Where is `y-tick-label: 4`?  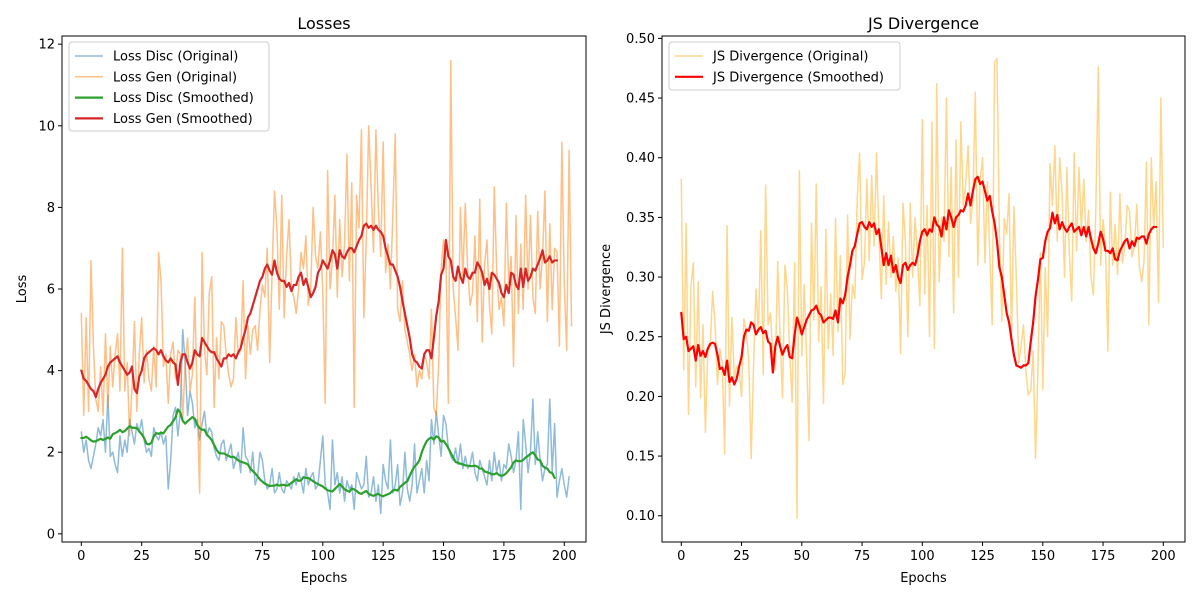 y-tick-label: 4 is located at coordinates (51, 371).